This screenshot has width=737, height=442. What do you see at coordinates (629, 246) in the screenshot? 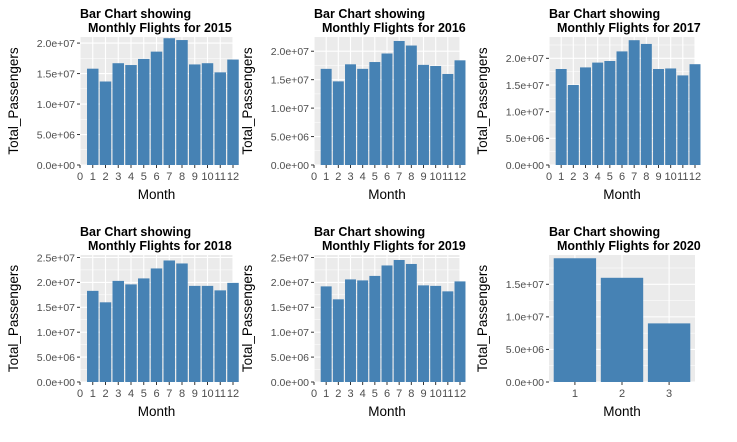
I see `chart-title-line2: Monthly Flights for 2020` at bounding box center [629, 246].